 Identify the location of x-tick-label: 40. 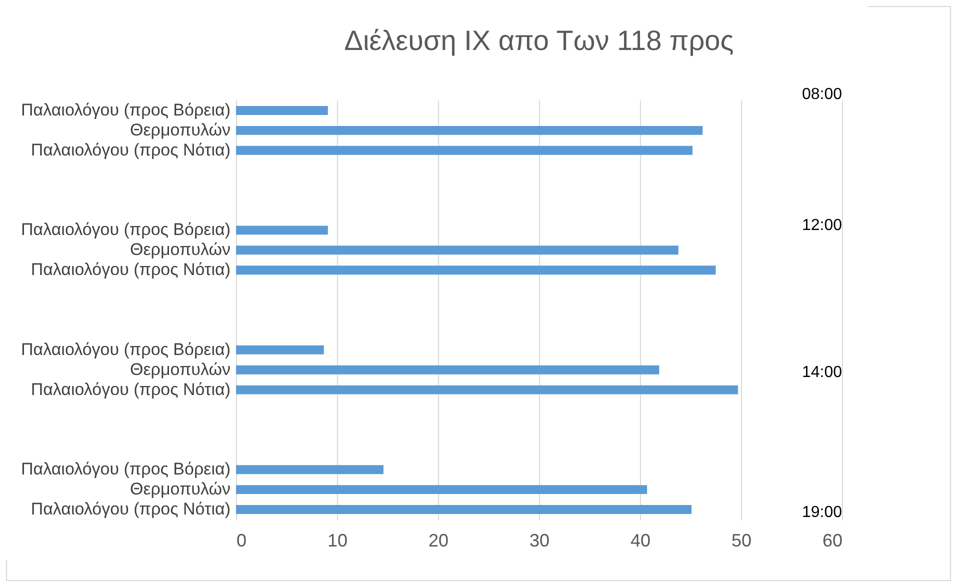
(640, 540).